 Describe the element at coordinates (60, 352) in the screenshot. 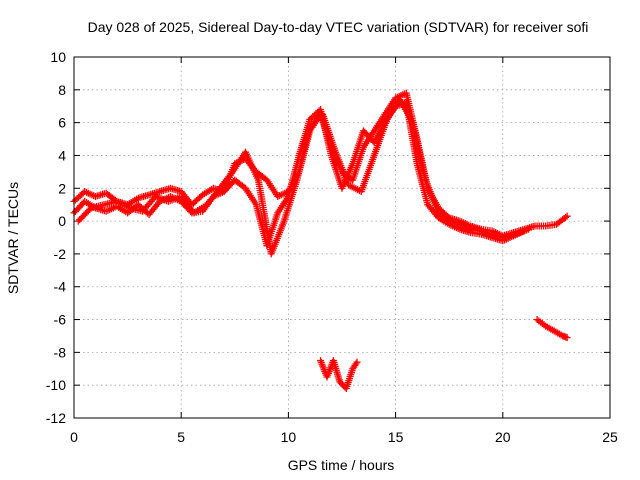

I see `y-tick-label: -8` at that location.